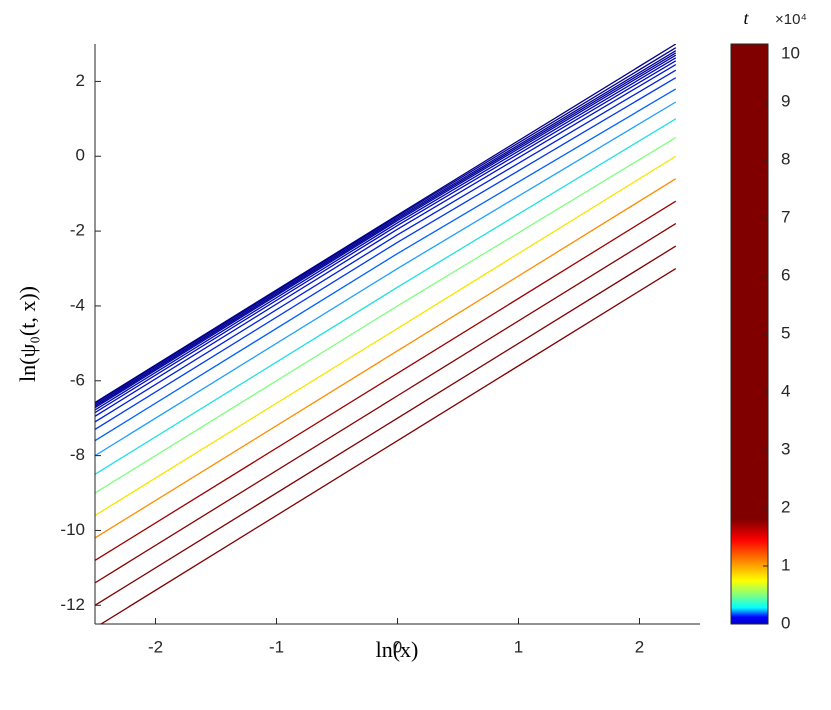  I want to click on x-tick-label: 2, so click(639, 646).